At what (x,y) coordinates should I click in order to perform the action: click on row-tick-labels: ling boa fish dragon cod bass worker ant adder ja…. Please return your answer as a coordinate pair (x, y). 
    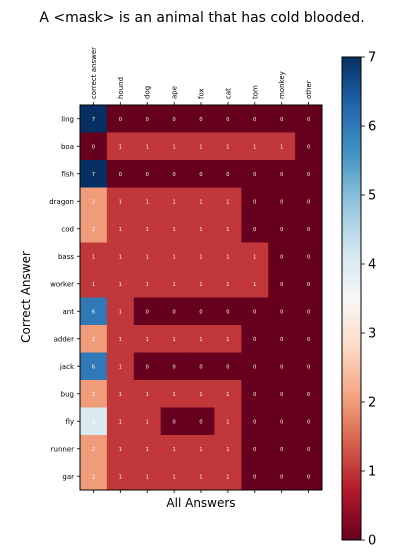
    Looking at the image, I should click on (64, 298).